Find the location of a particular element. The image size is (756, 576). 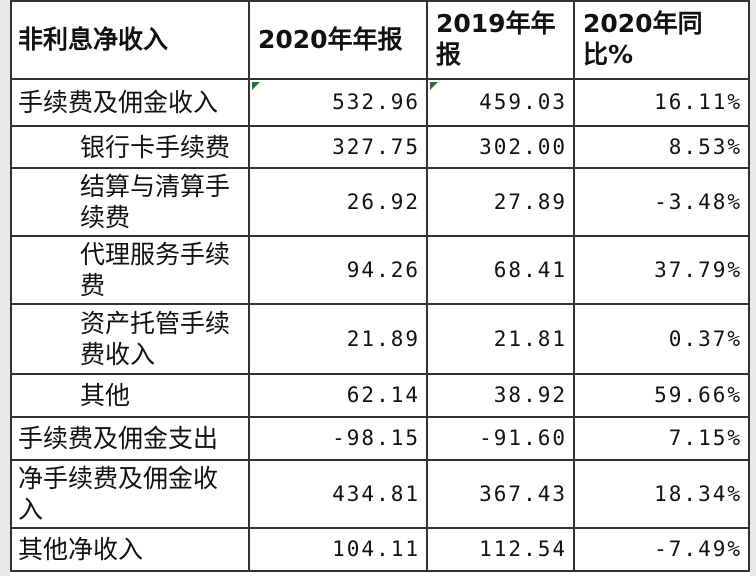

header-cell: 非利息净收入 is located at coordinates (130, 40).